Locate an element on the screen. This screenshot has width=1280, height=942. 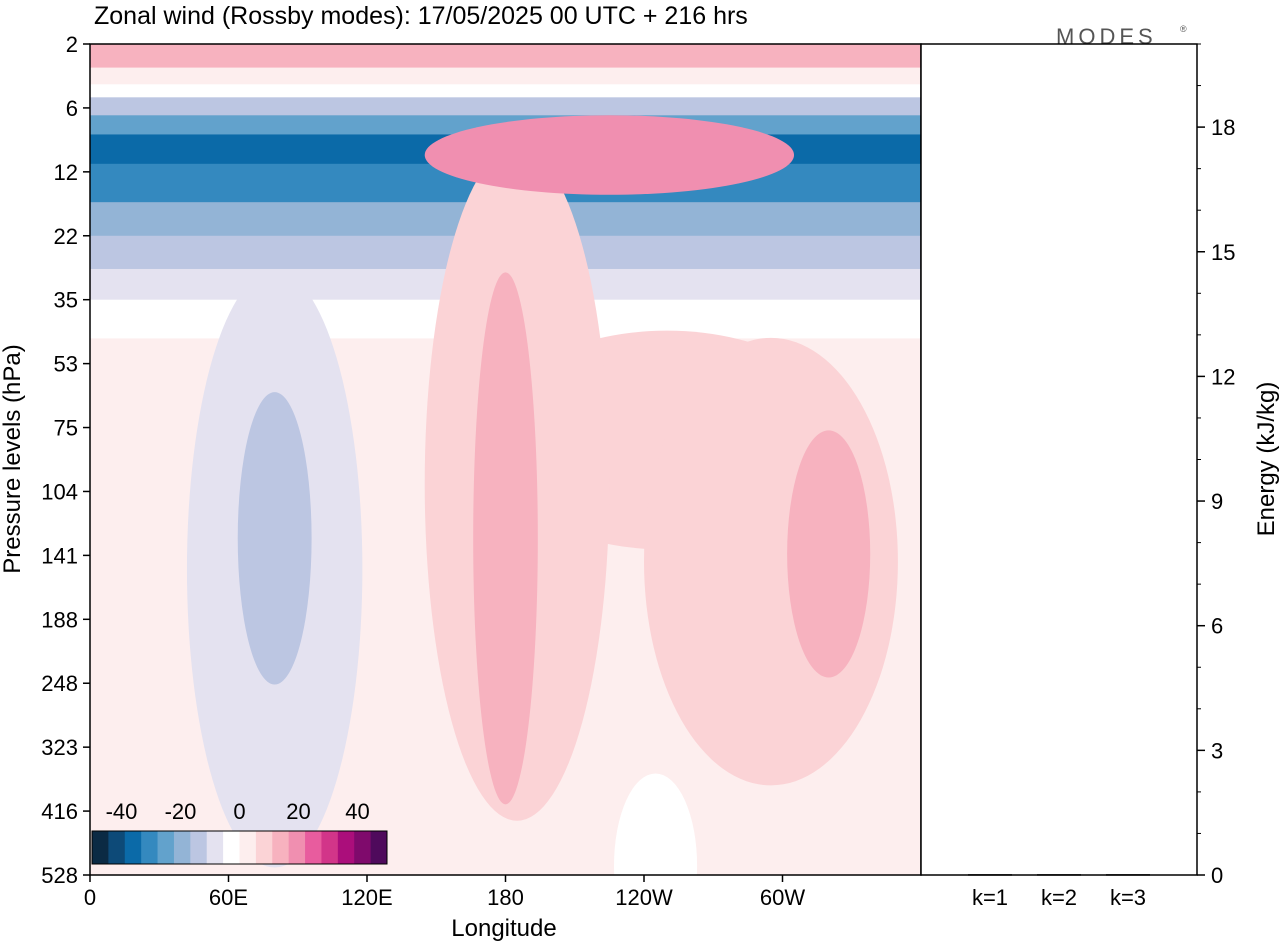
colorbar-tick-label: 40 is located at coordinates (357, 811).